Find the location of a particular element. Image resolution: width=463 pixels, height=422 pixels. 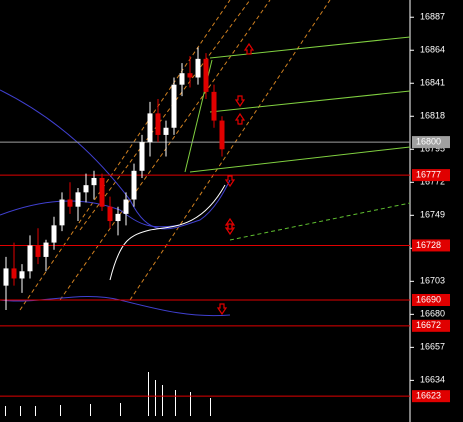

y-tick-label: 16634 is located at coordinates (432, 380).